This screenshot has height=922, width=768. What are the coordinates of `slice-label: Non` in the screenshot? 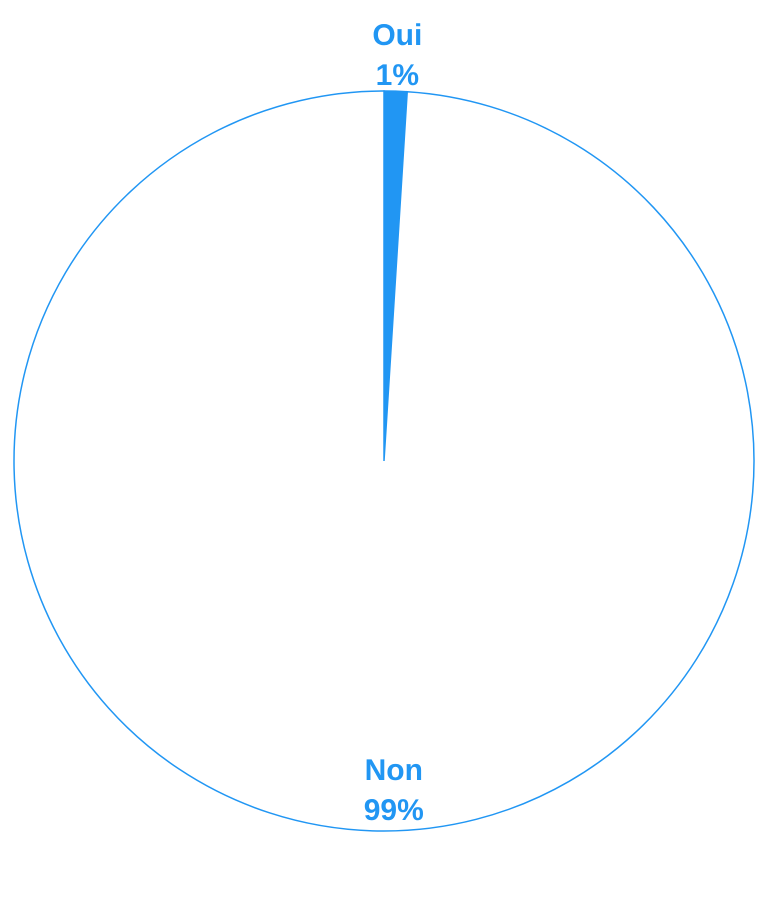 It's located at (393, 770).